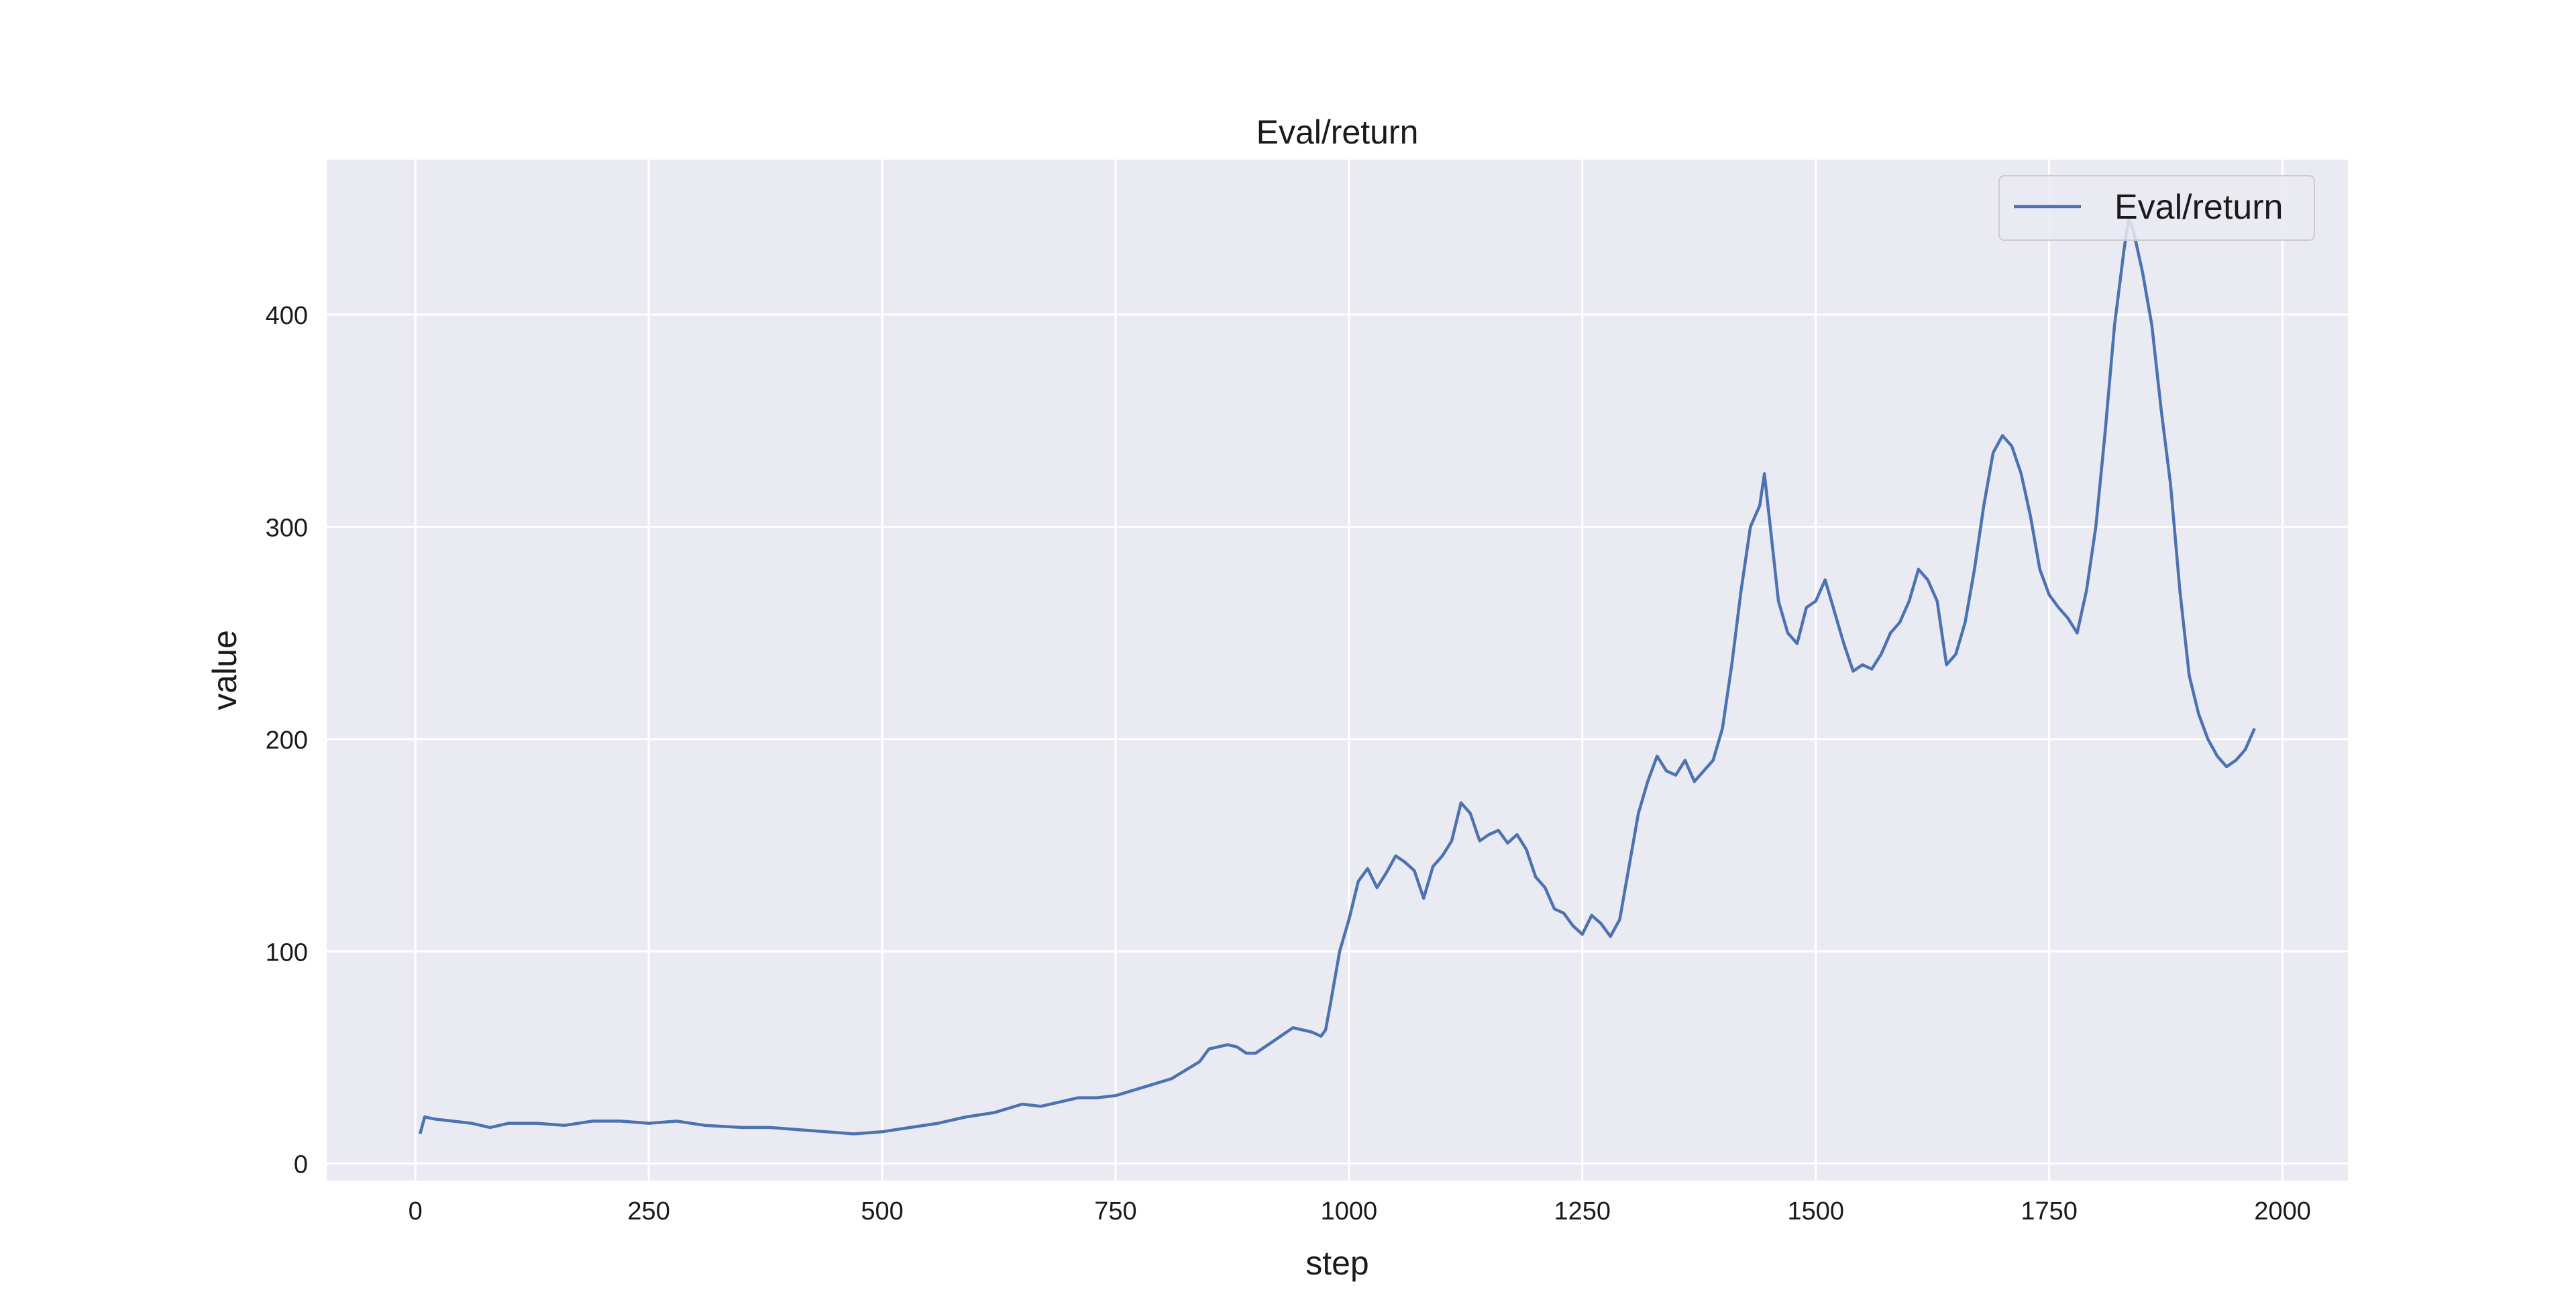  What do you see at coordinates (287, 740) in the screenshot?
I see `y-tick-label: 200` at bounding box center [287, 740].